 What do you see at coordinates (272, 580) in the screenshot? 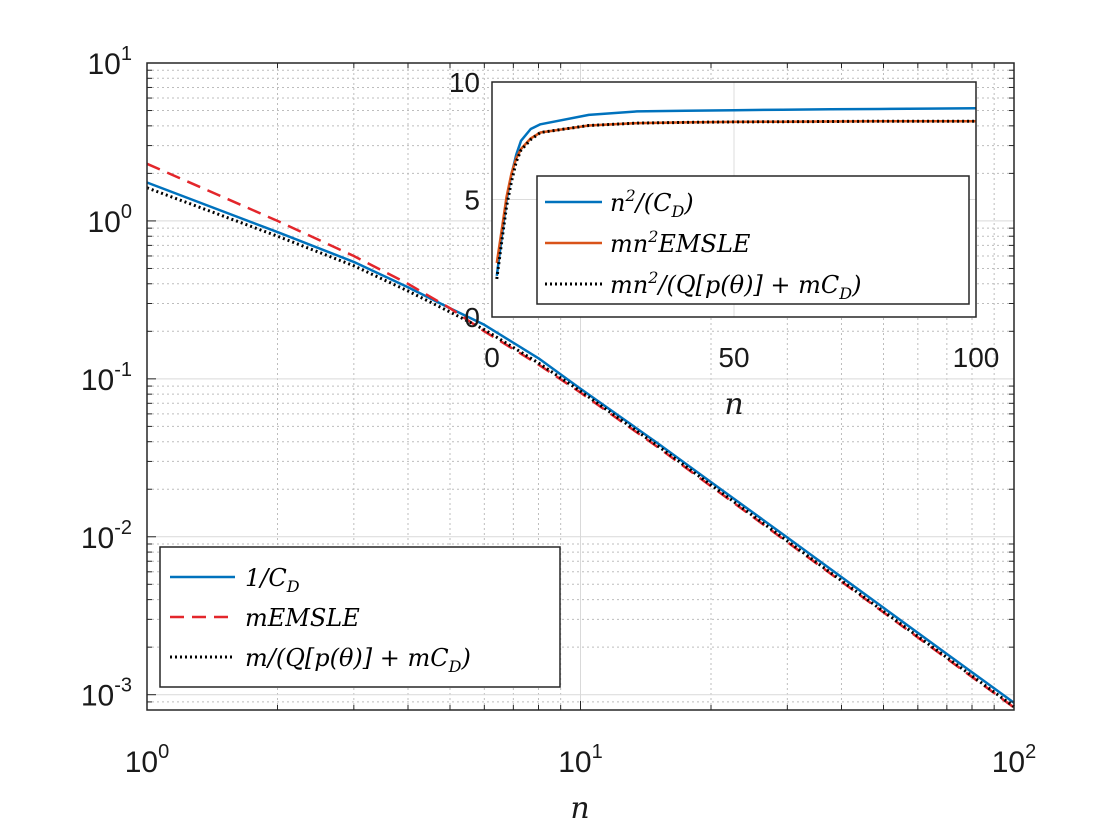
I see `main-legend-entry-cd: 1/CD` at bounding box center [272, 580].